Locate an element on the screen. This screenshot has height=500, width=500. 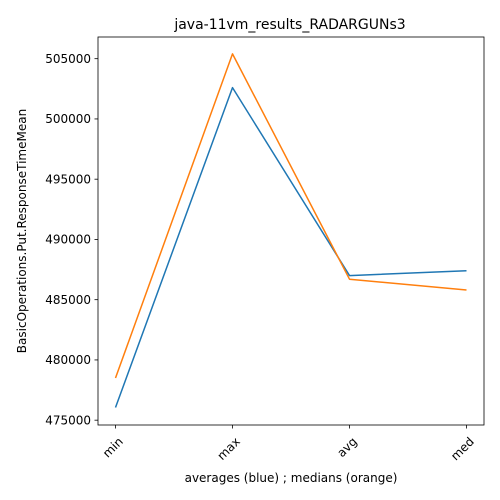
x-tick-label: med is located at coordinates (462, 448).